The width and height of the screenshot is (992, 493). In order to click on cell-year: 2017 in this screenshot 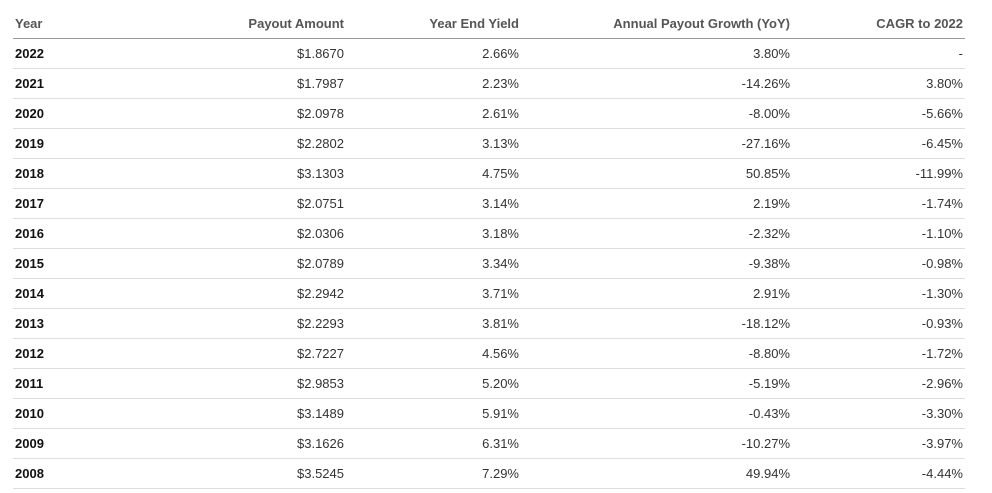, I will do `click(73, 203)`.